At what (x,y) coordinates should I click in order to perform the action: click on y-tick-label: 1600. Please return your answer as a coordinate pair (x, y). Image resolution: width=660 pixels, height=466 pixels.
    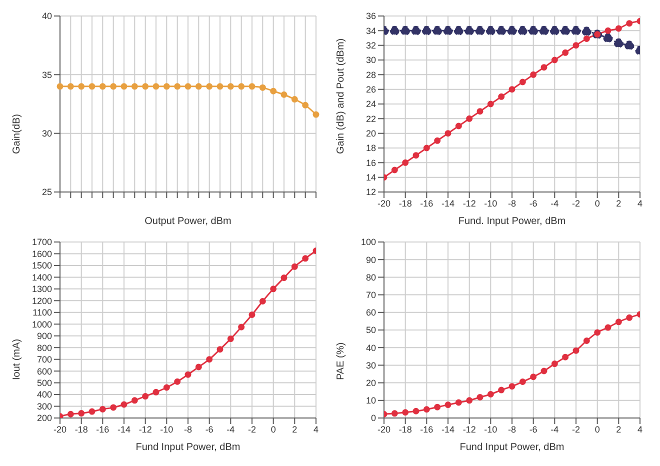
    Looking at the image, I should click on (42, 253).